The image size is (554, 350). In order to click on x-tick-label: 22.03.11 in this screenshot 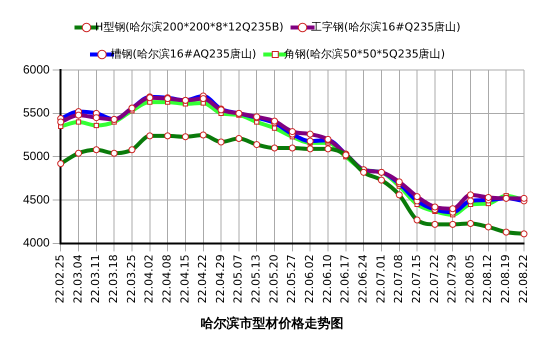, I will do `click(95, 279)`.